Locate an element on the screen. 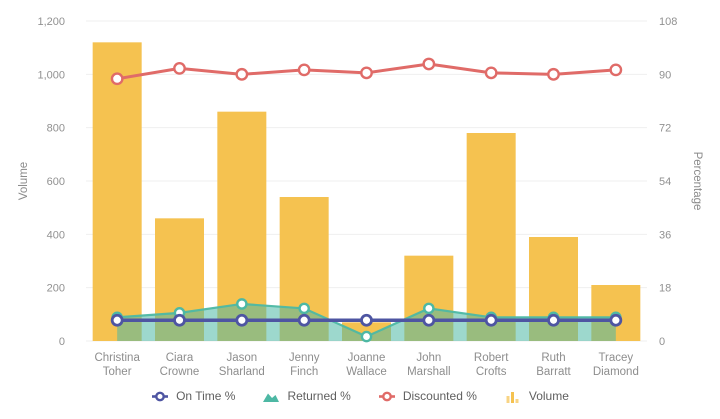  y-axis-right-tick: 0 is located at coordinates (662, 342).